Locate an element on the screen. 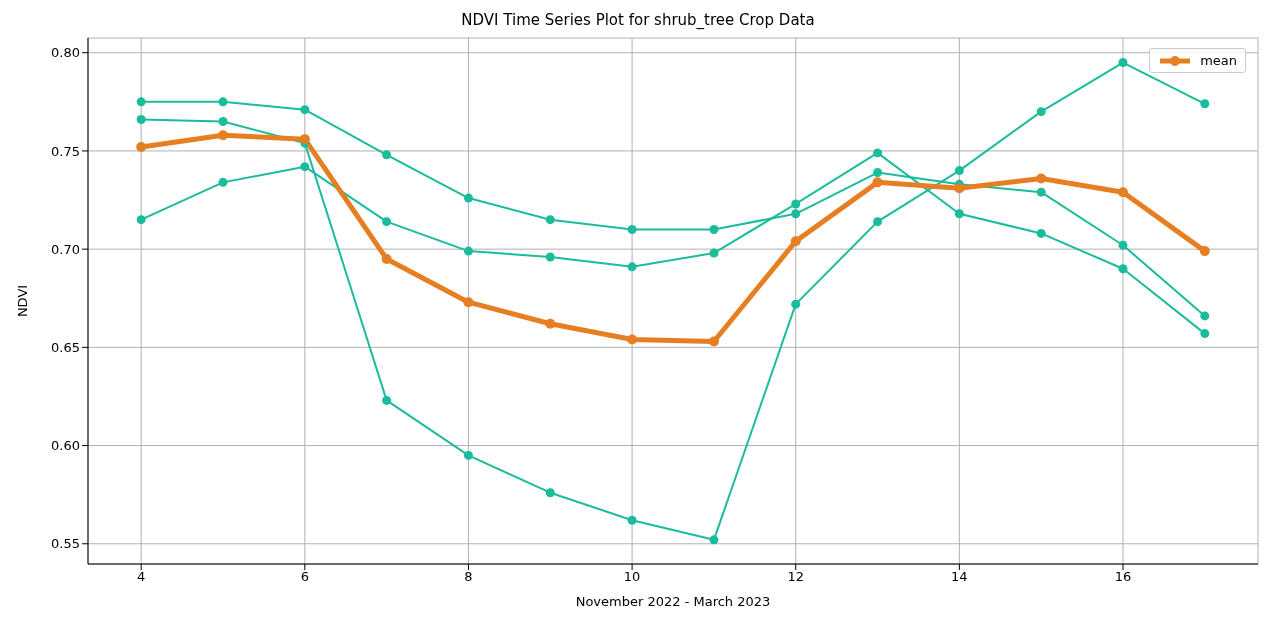 Image resolution: width=1276 pixels, height=628 pixels. x-tick-label: 8 is located at coordinates (468, 577).